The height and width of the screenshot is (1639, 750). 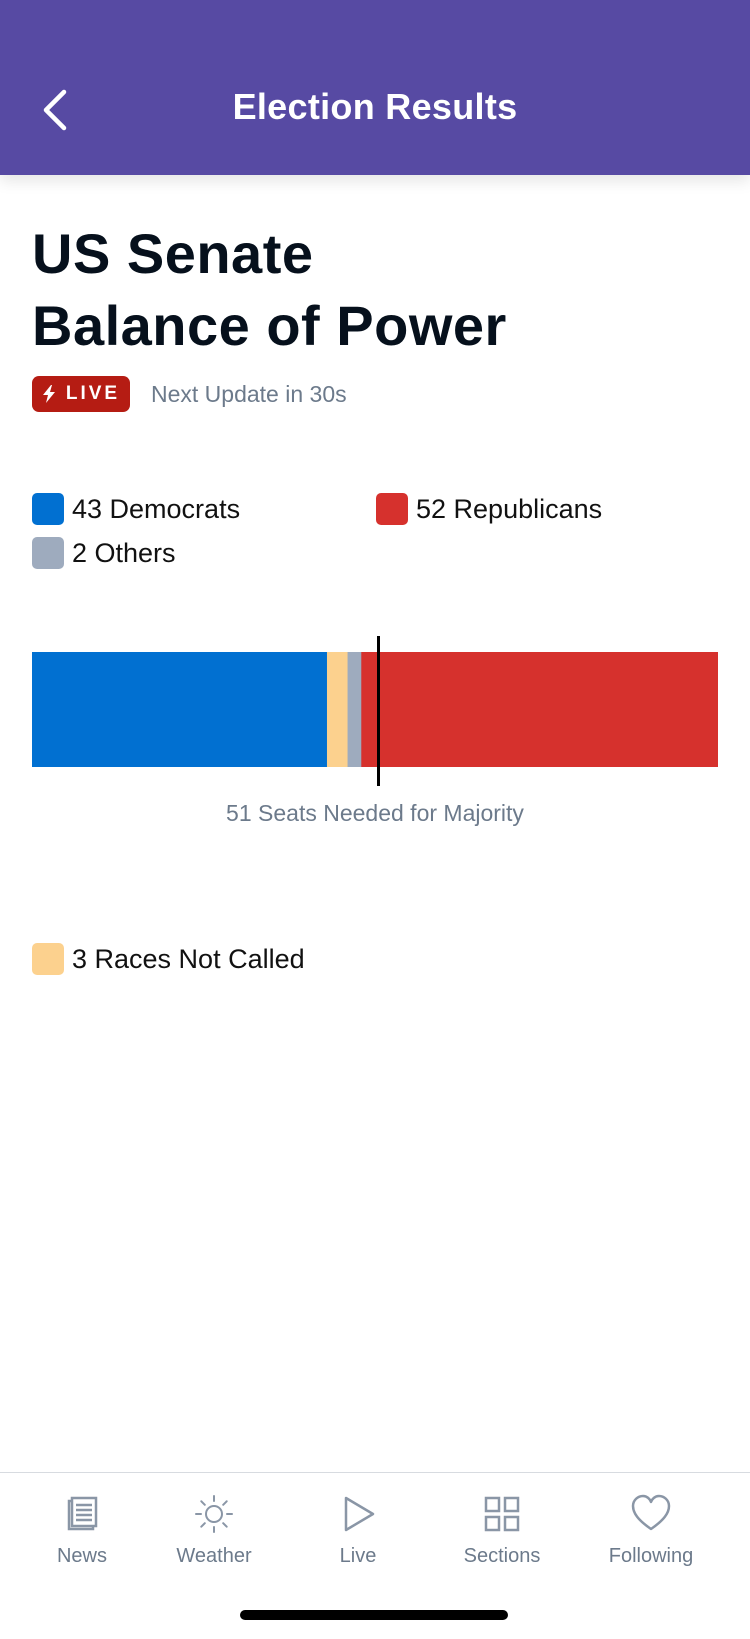 I want to click on play-icon, so click(x=359, y=1514).